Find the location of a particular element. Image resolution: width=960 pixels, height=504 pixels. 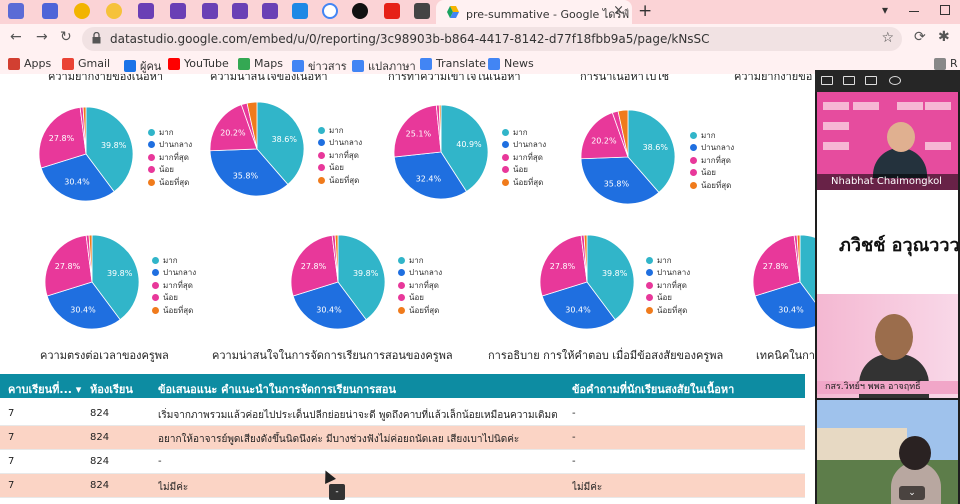

chevron-down-icon: ⌄ is located at coordinates (912, 493).